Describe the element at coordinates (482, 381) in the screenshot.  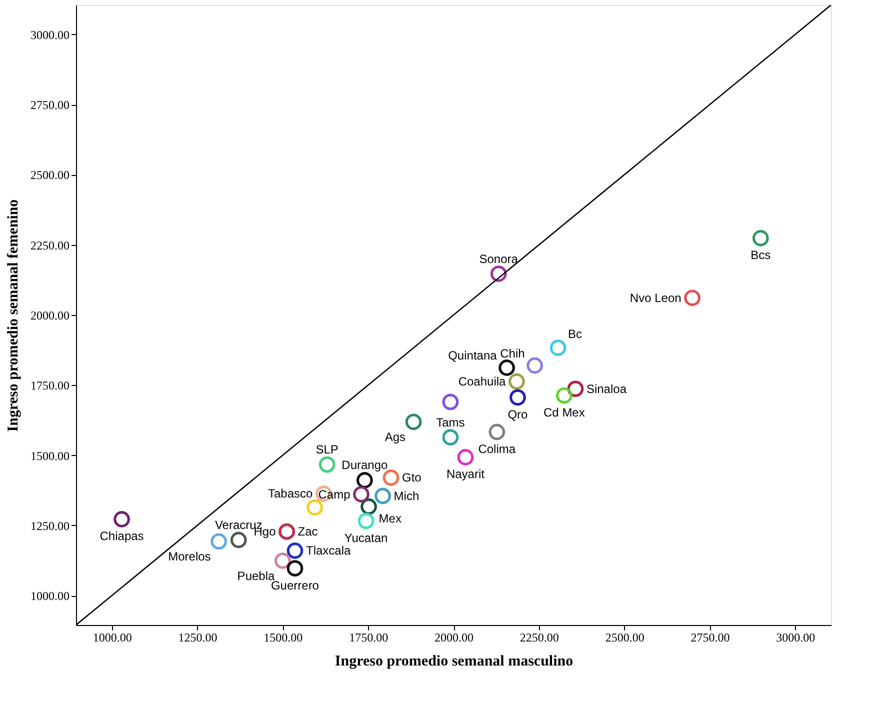
I see `data-label: Coahuila` at that location.